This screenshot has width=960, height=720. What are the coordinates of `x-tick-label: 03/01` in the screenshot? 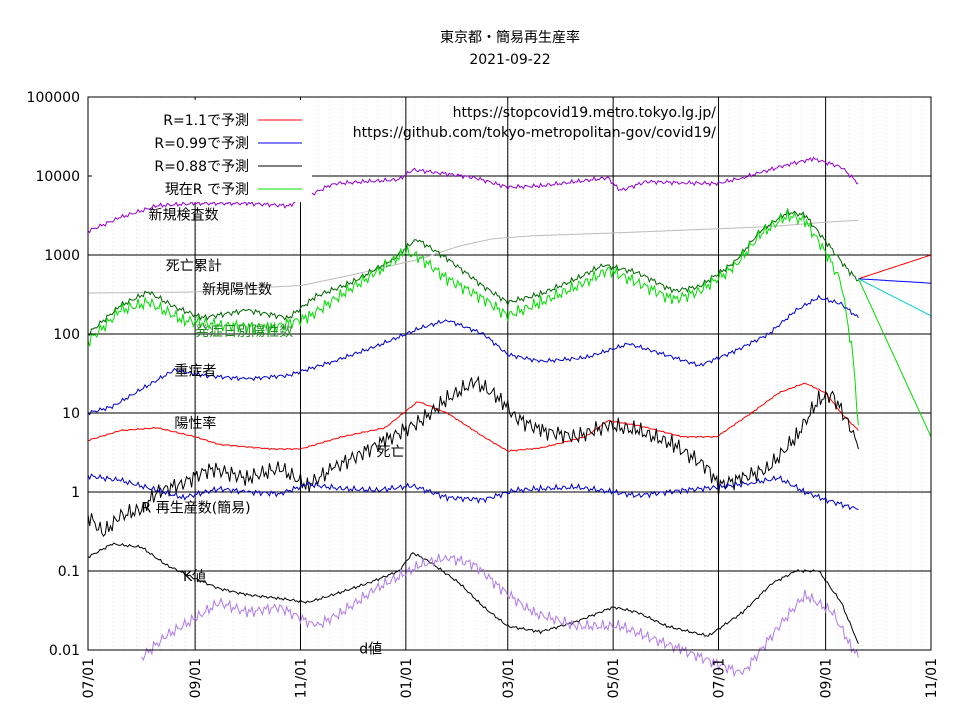 It's located at (509, 678).